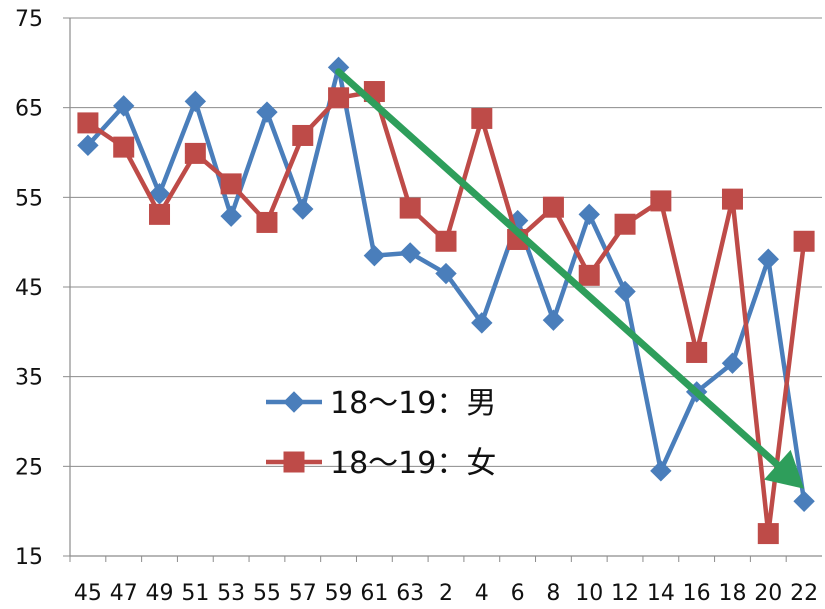  I want to click on legend-entry-female: 18～19：女, so click(381, 463).